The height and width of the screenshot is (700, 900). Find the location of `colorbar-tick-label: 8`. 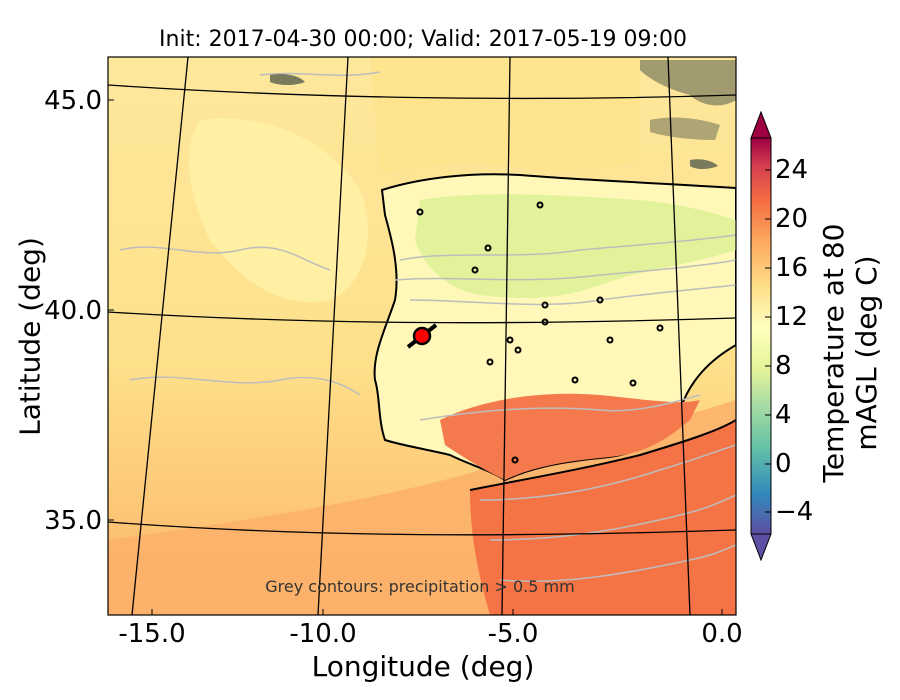

colorbar-tick-label: 8 is located at coordinates (783, 366).